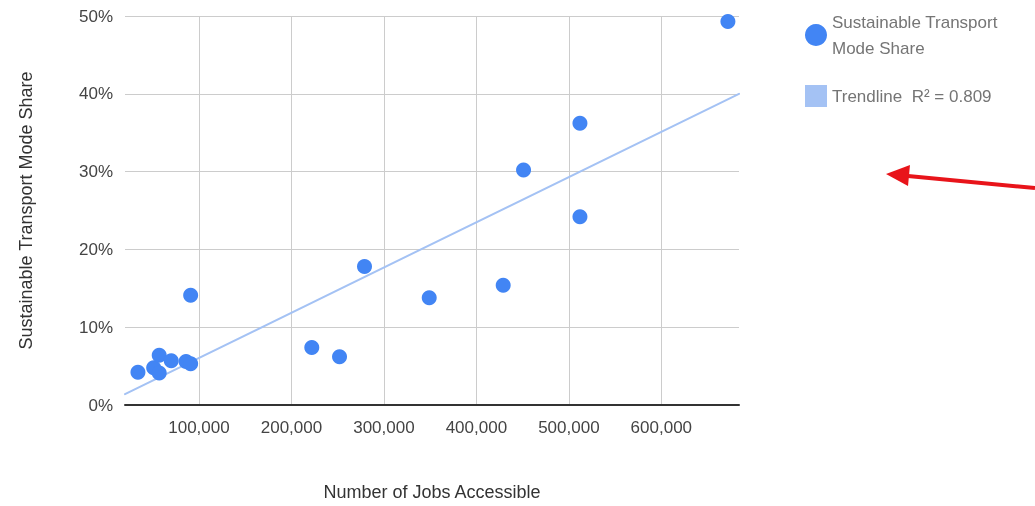 This screenshot has height=506, width=1035. Describe the element at coordinates (95, 94) in the screenshot. I see `y-tick-label: 40%` at that location.